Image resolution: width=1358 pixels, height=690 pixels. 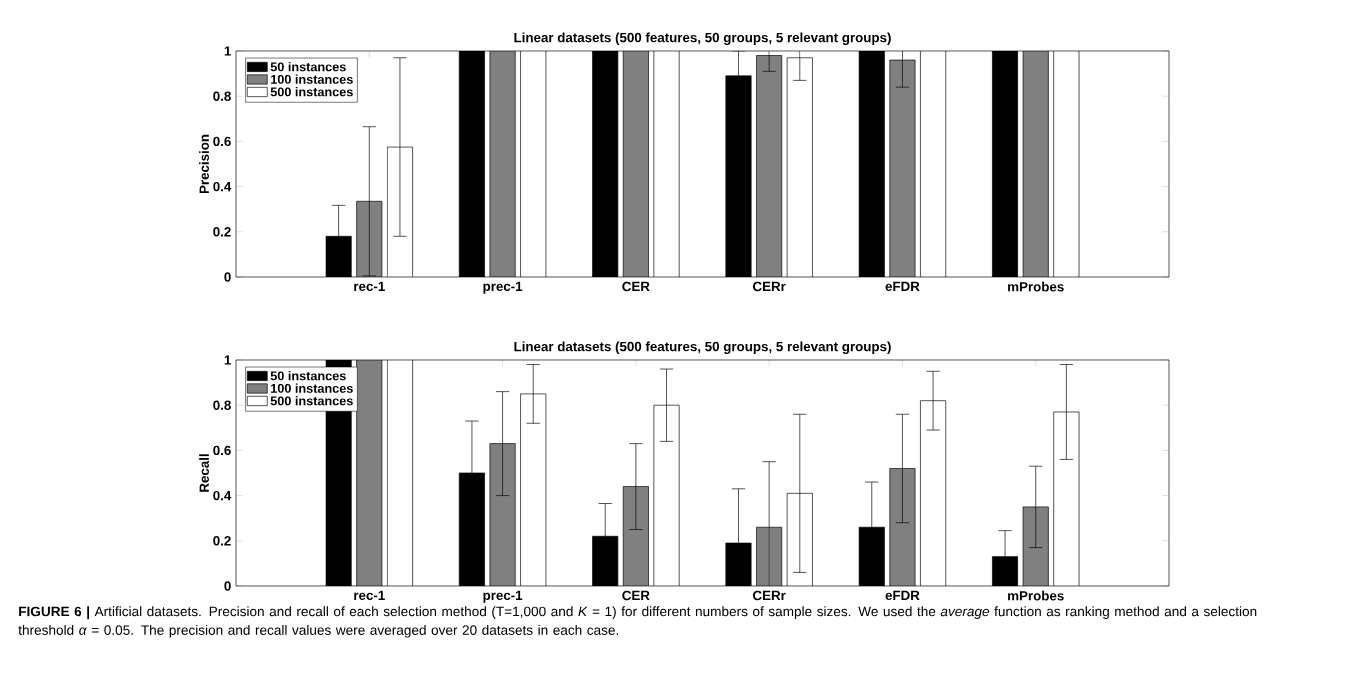 What do you see at coordinates (204, 473) in the screenshot?
I see `y-axis-title: Recall` at bounding box center [204, 473].